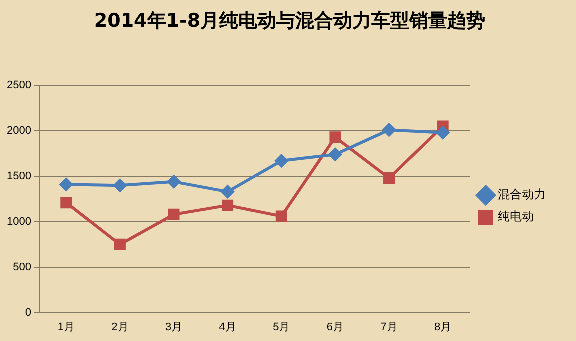 This screenshot has height=341, width=576. Describe the element at coordinates (227, 327) in the screenshot. I see `x-tick-label: 4月` at that location.